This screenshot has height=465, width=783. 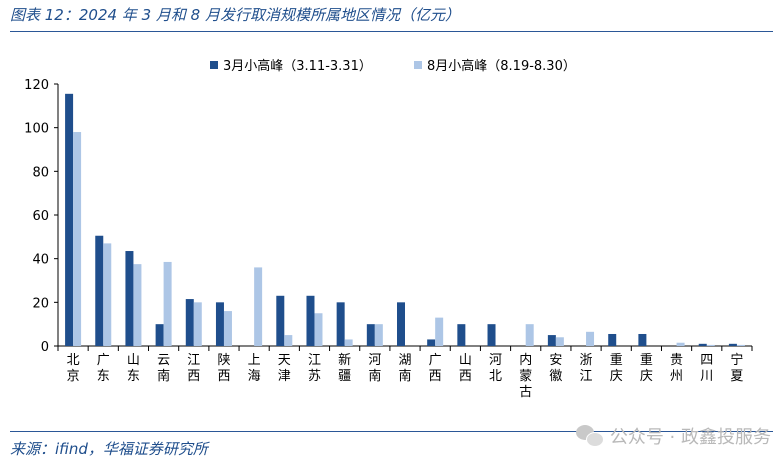 I want to click on x-category-label: 新疆, so click(x=344, y=368).